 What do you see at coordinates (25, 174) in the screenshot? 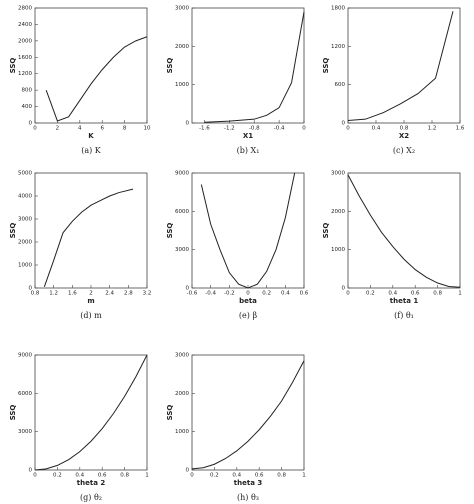
I see `y-tick-label: 5000` at bounding box center [25, 174].